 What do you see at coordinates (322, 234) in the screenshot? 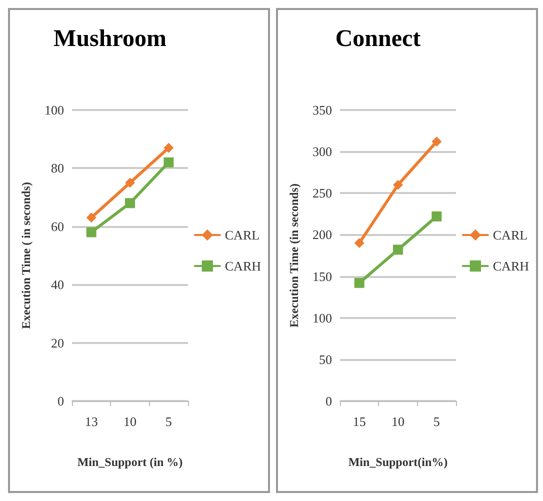
I see `y-tick-label: 200` at bounding box center [322, 234].